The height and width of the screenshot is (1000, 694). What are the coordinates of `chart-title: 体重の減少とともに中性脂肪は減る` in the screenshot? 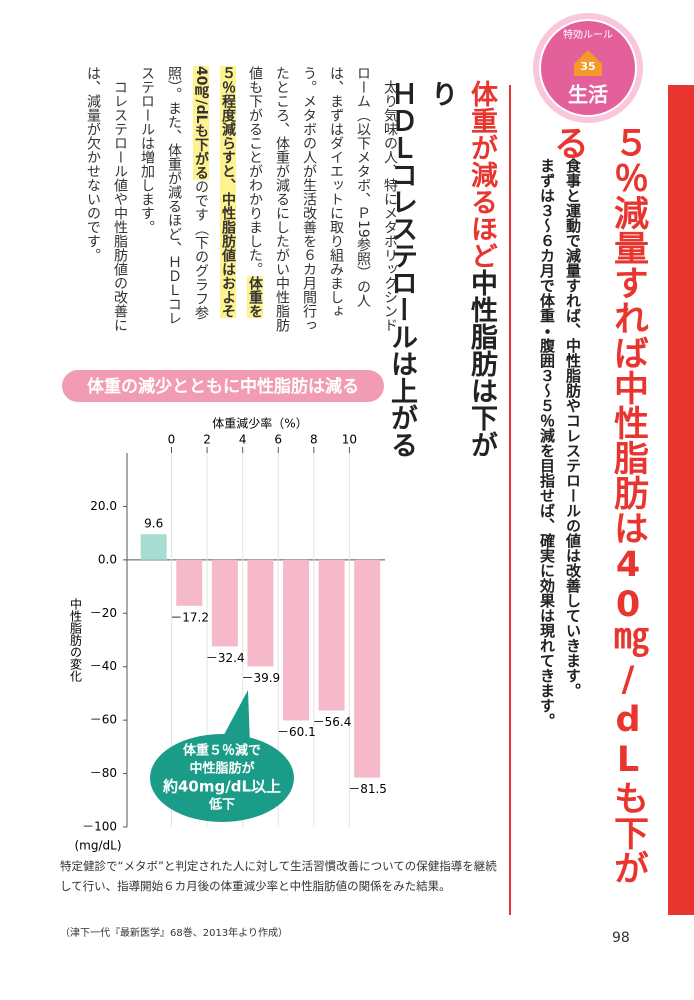 It's located at (223, 386).